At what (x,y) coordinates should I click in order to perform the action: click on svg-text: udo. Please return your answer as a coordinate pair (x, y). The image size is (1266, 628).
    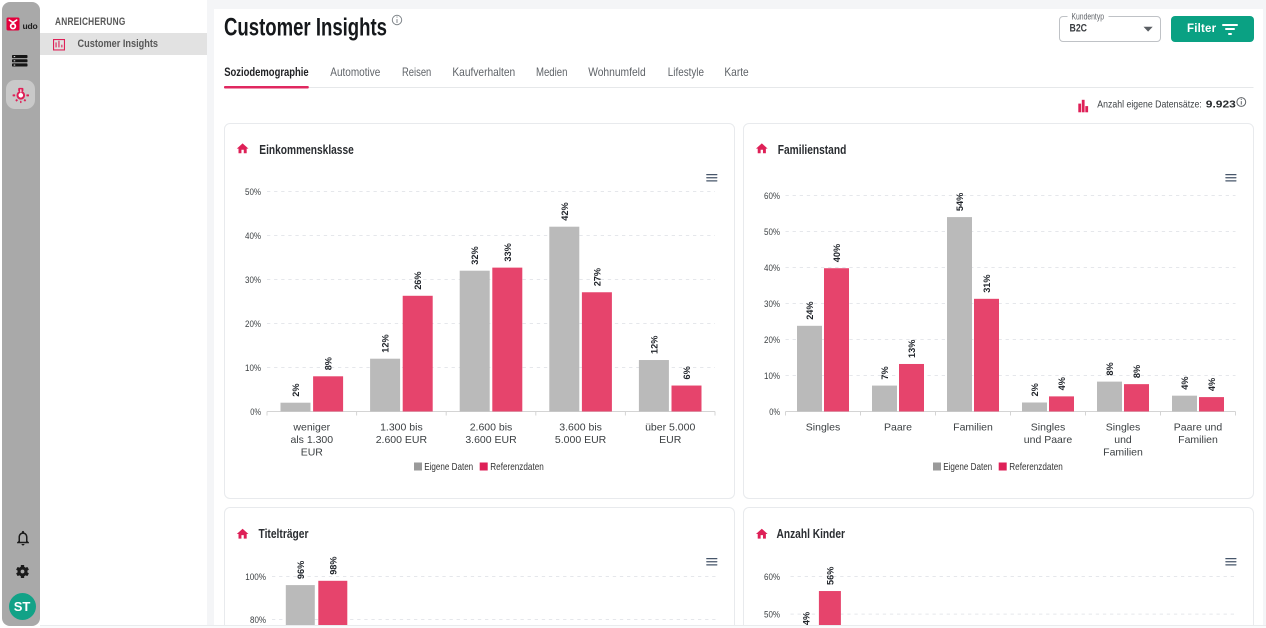
    Looking at the image, I should click on (30, 26).